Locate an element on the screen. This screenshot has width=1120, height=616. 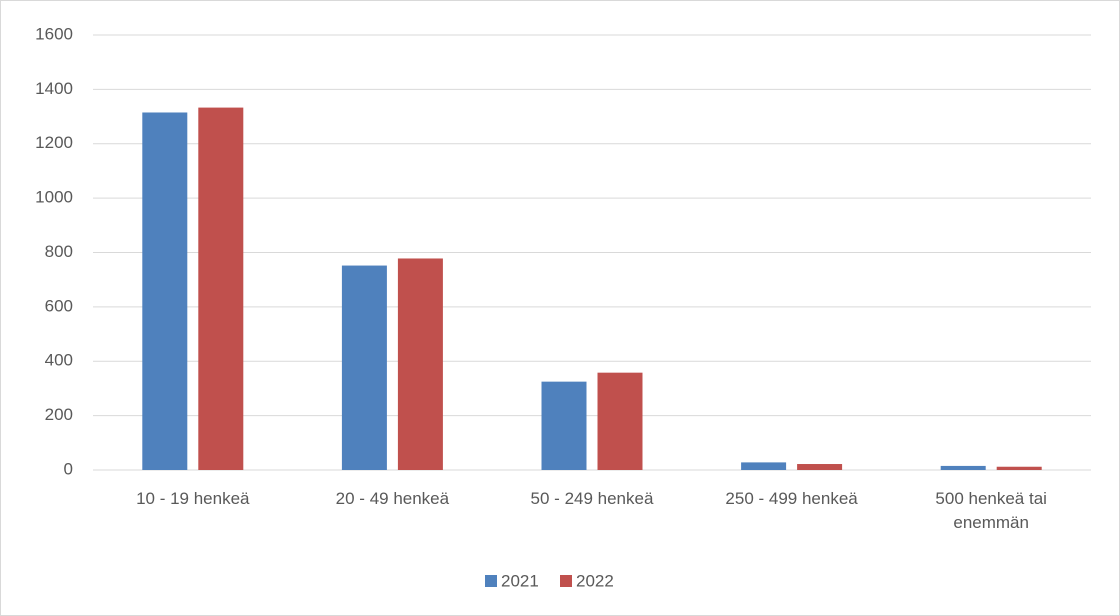
y-tick-label: 600 is located at coordinates (59, 305).